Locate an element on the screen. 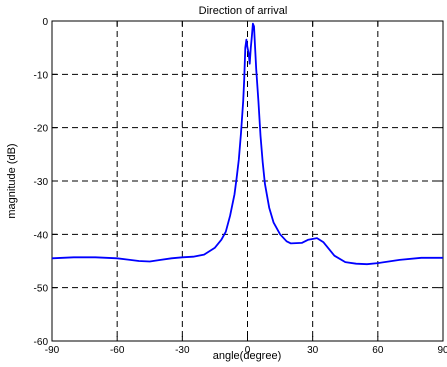  x-tick-label: 90 is located at coordinates (442, 350).